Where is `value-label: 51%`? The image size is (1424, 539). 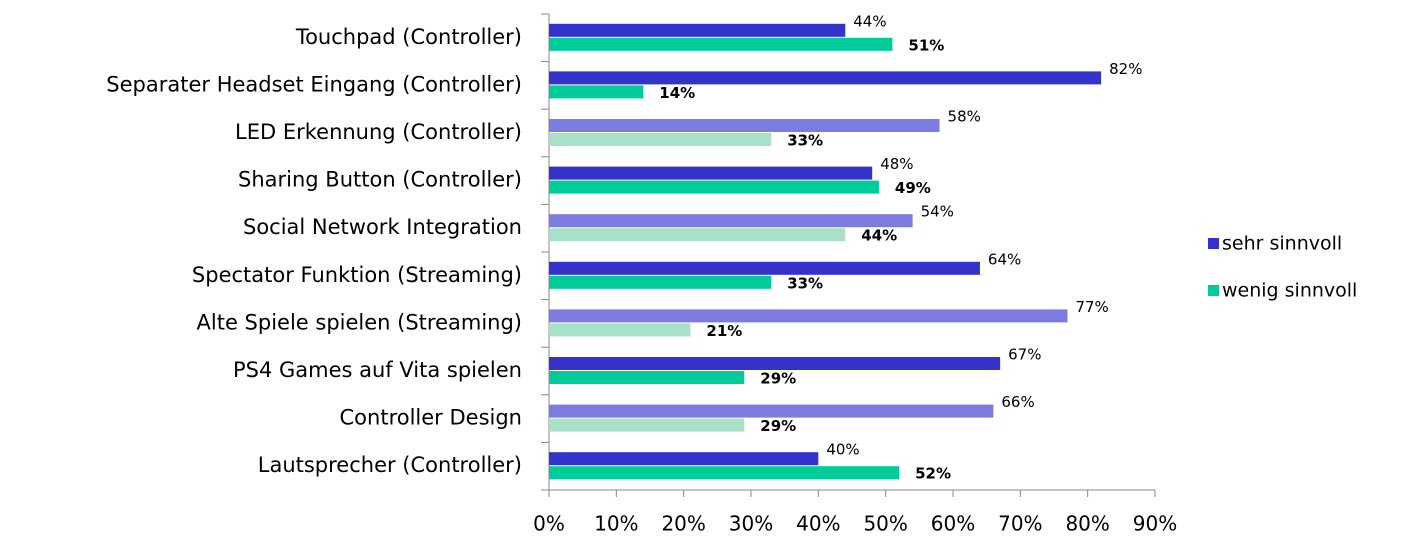 value-label: 51% is located at coordinates (926, 45).